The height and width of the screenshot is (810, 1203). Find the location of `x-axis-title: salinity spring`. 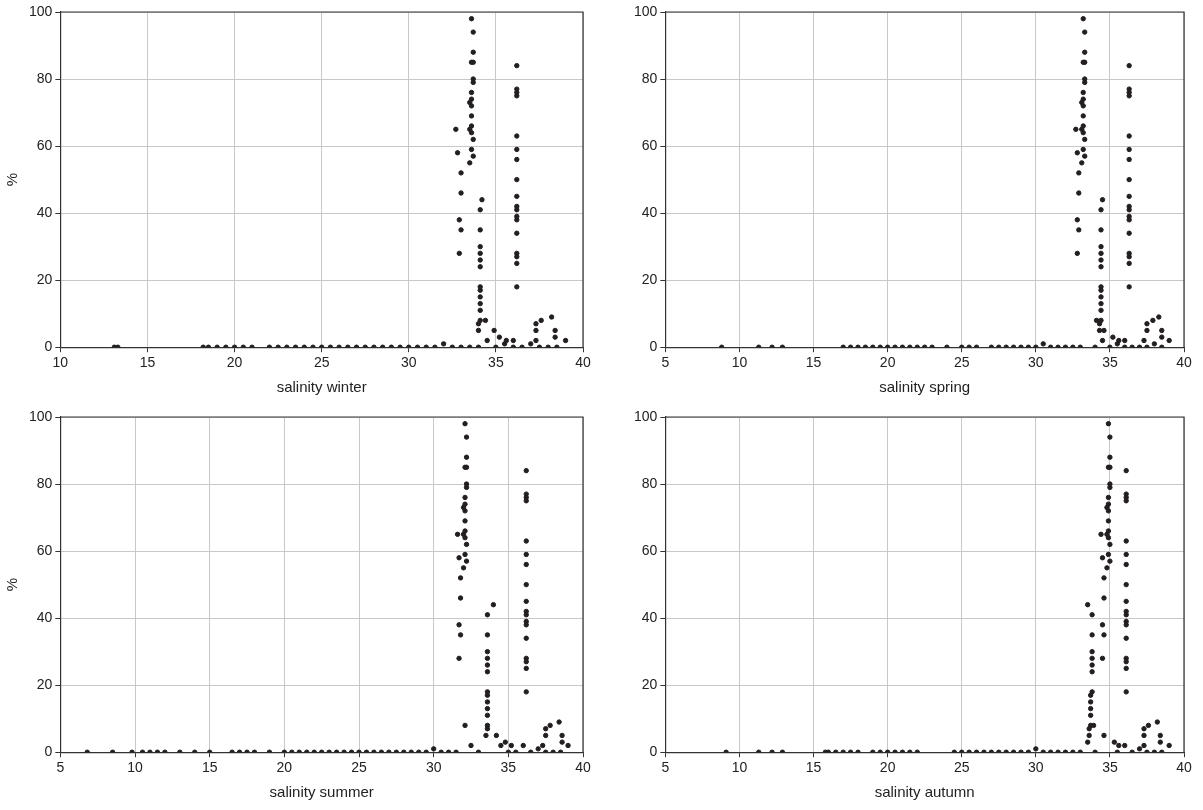

x-axis-title: salinity spring is located at coordinates (925, 387).